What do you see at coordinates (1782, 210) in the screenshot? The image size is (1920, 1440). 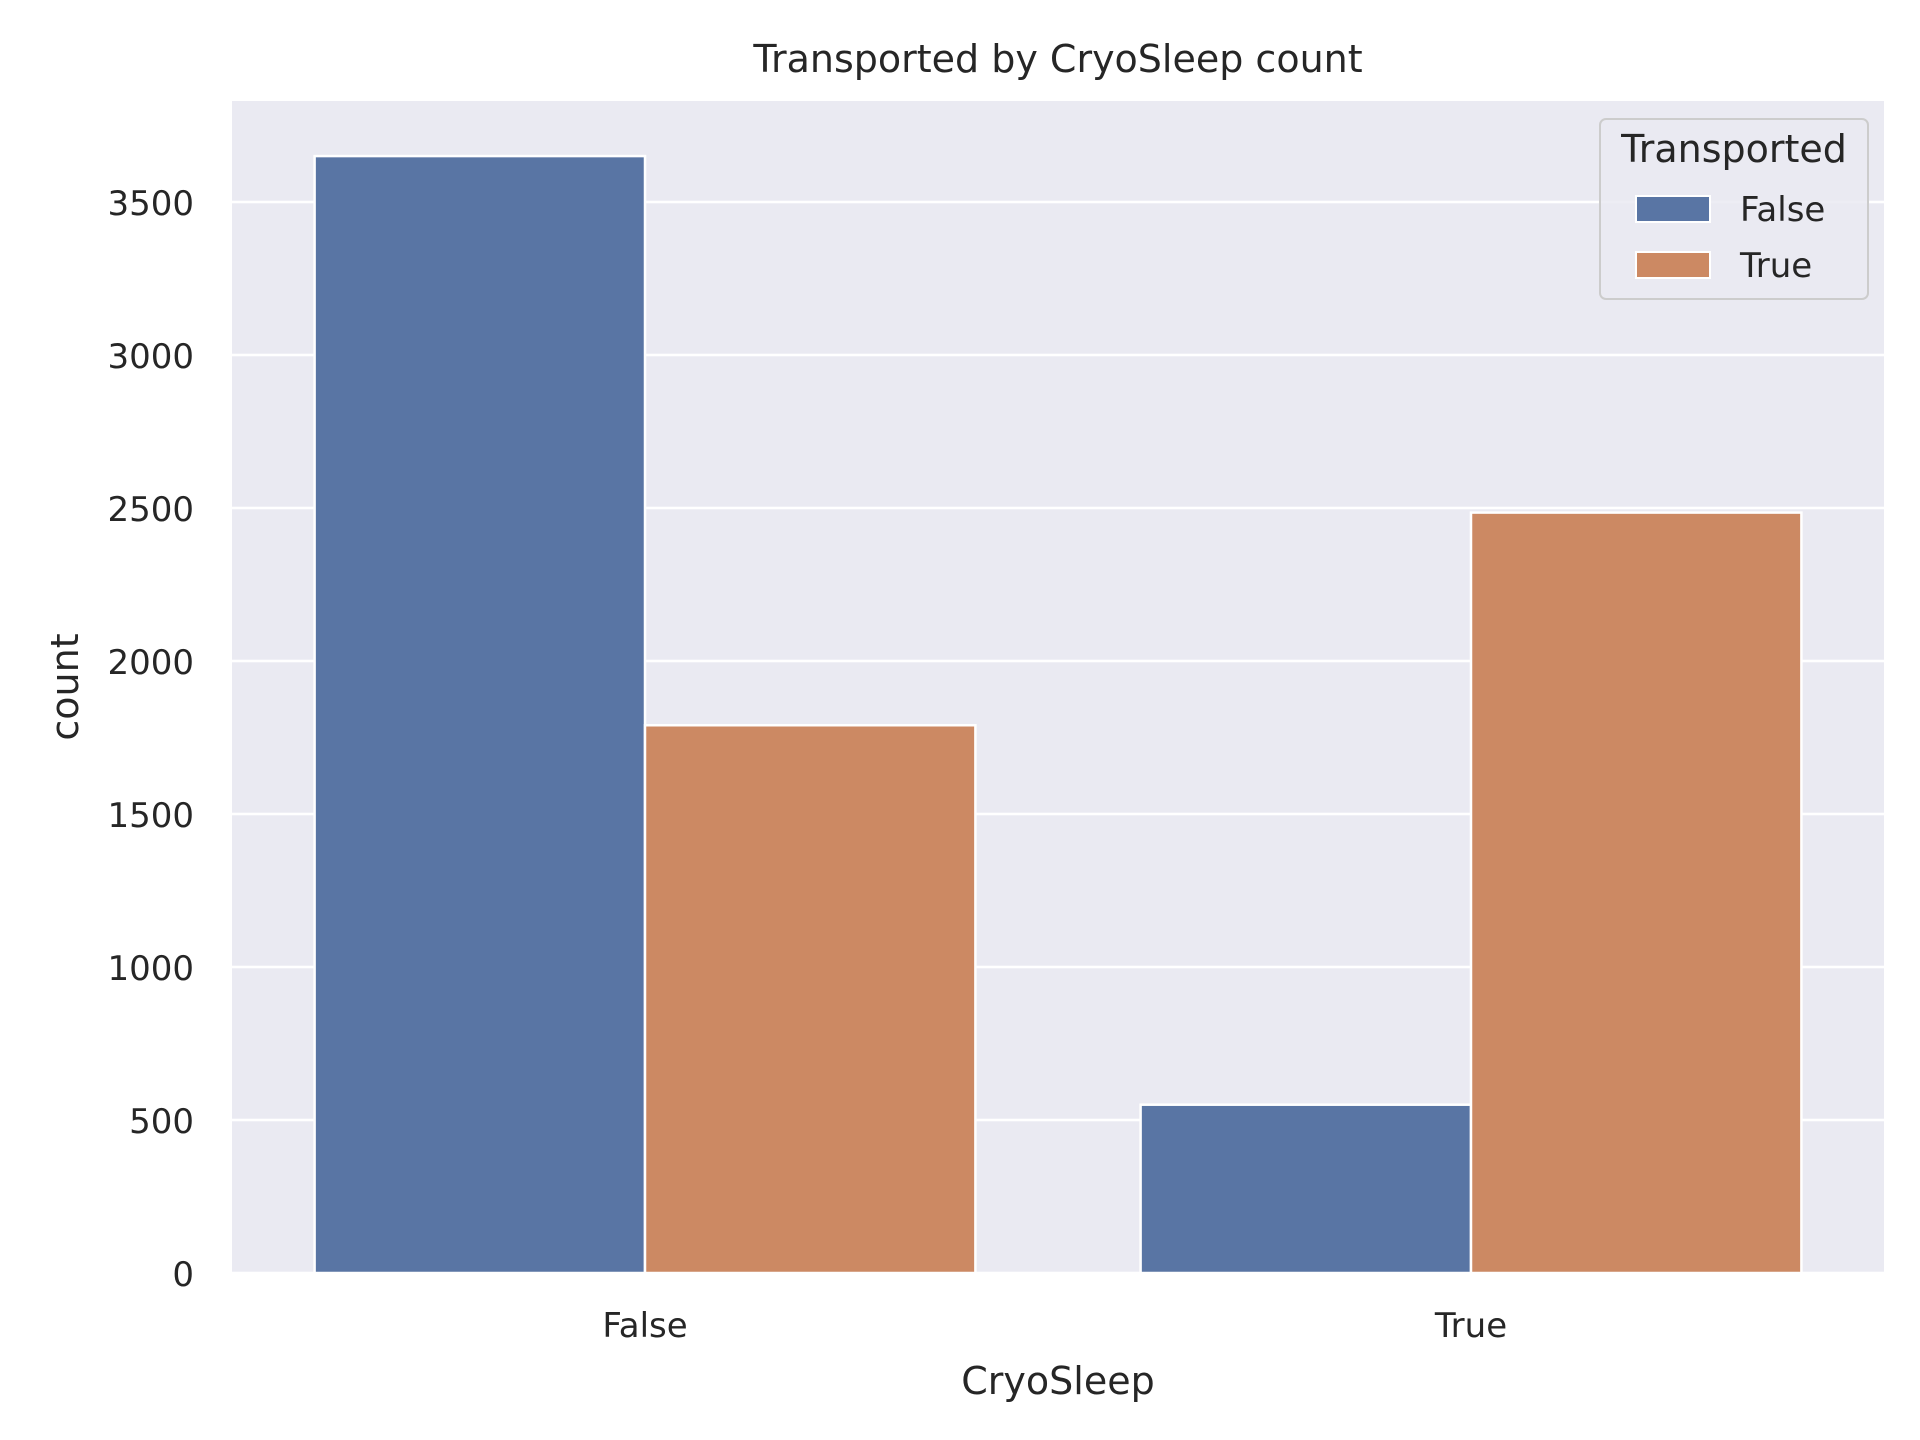 I see `legend-label: False` at bounding box center [1782, 210].